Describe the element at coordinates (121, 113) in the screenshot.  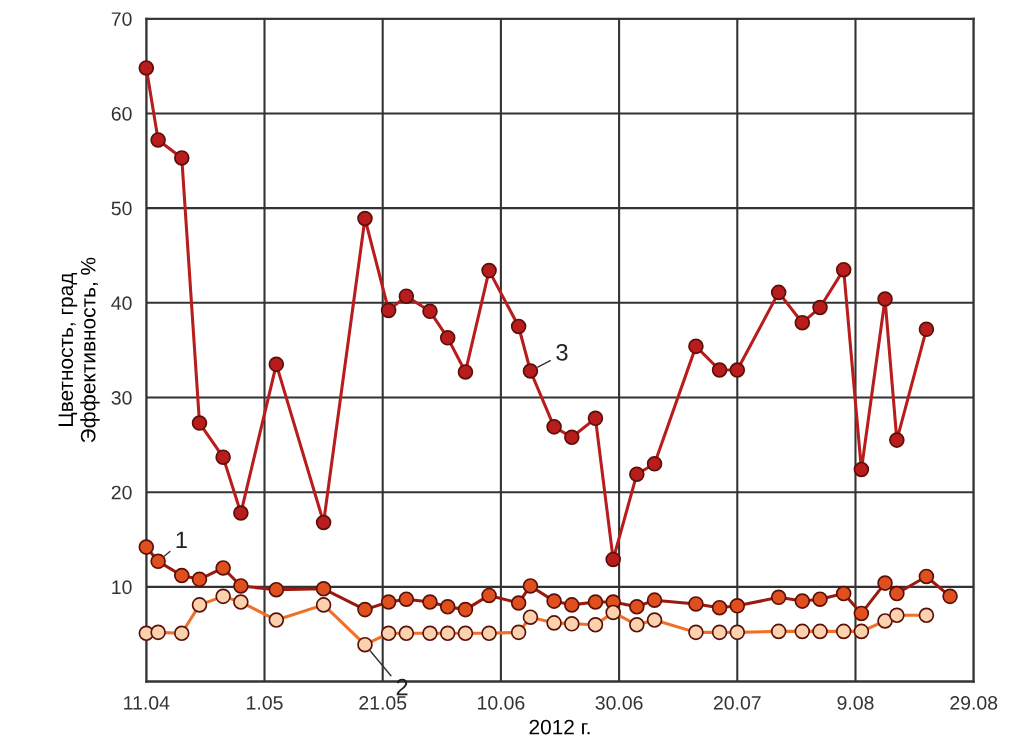
I see `y-tick-label: 60` at that location.